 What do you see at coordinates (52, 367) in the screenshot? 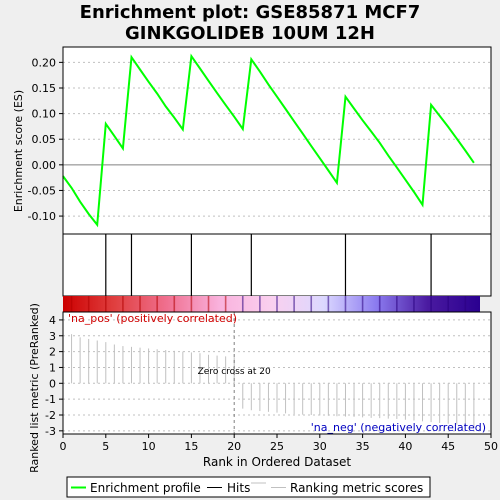
I see `metric-y-tick-label: 1` at bounding box center [52, 367].